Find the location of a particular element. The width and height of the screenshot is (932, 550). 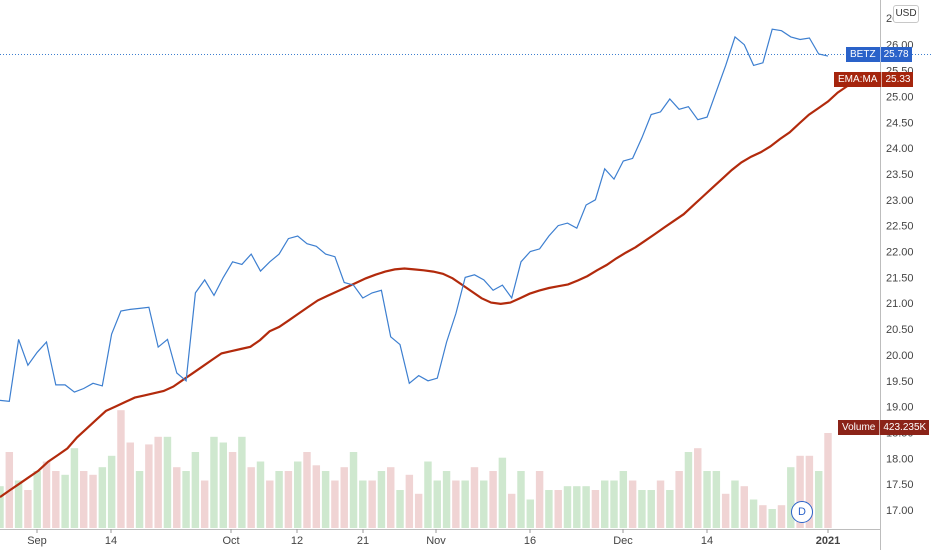

time-tick-label: Sep is located at coordinates (37, 541).